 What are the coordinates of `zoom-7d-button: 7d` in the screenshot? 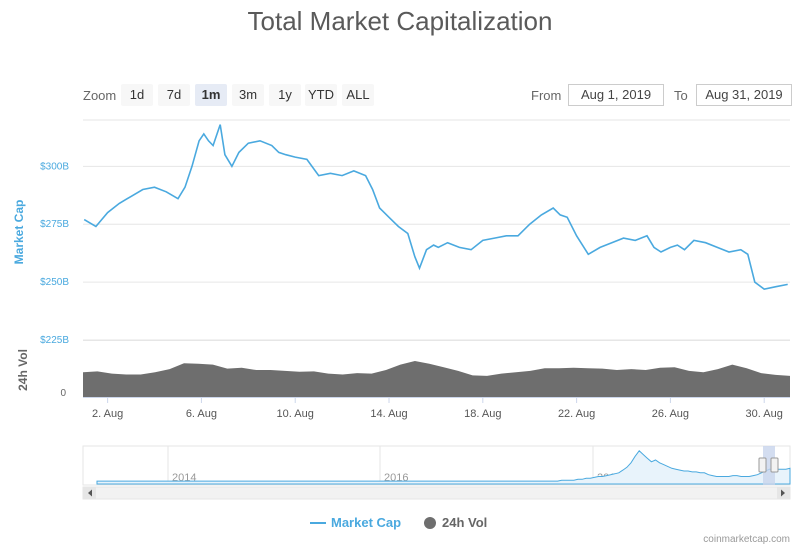 It's located at (174, 95).